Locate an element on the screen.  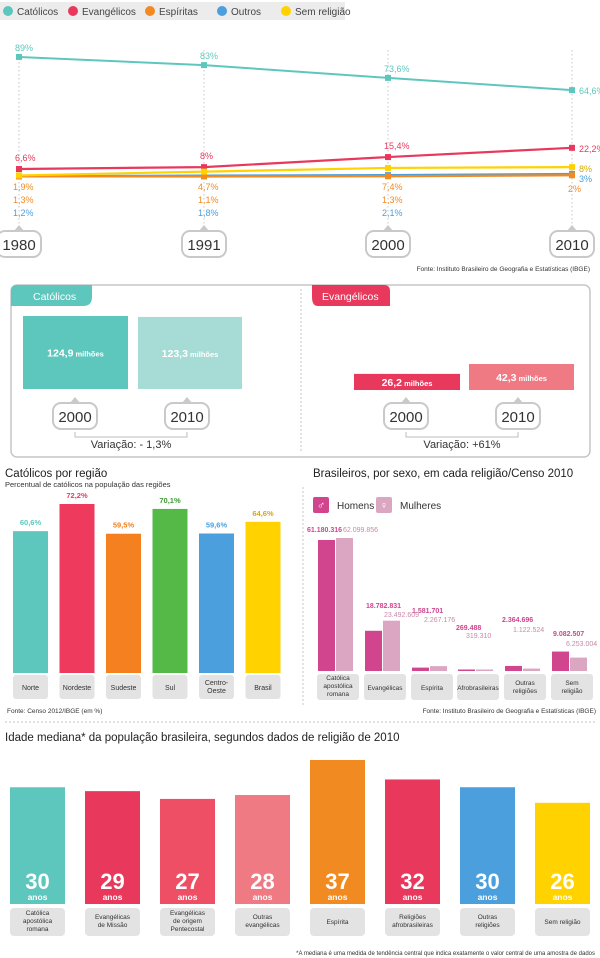
bar-value-label: 123,3 milhões is located at coordinates (190, 354).